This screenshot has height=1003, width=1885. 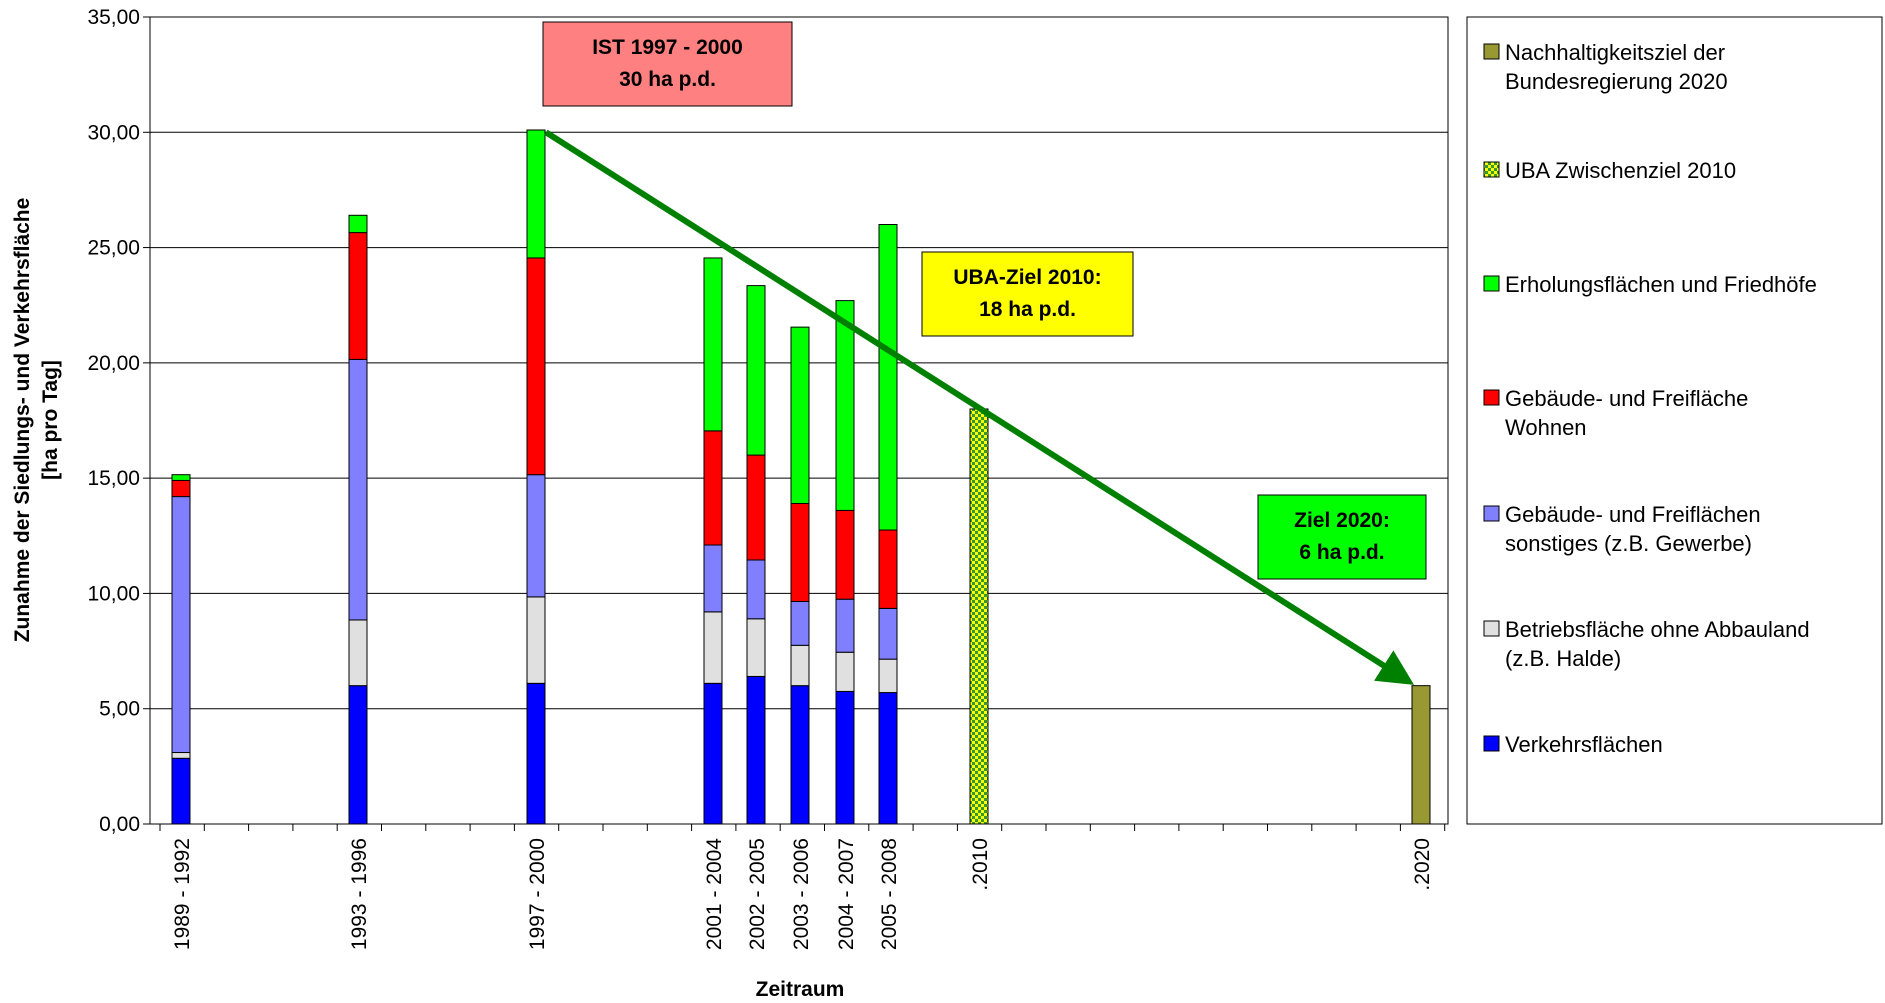 What do you see at coordinates (1626, 398) in the screenshot?
I see `legend-label: Gebäude- und Freifläche` at bounding box center [1626, 398].